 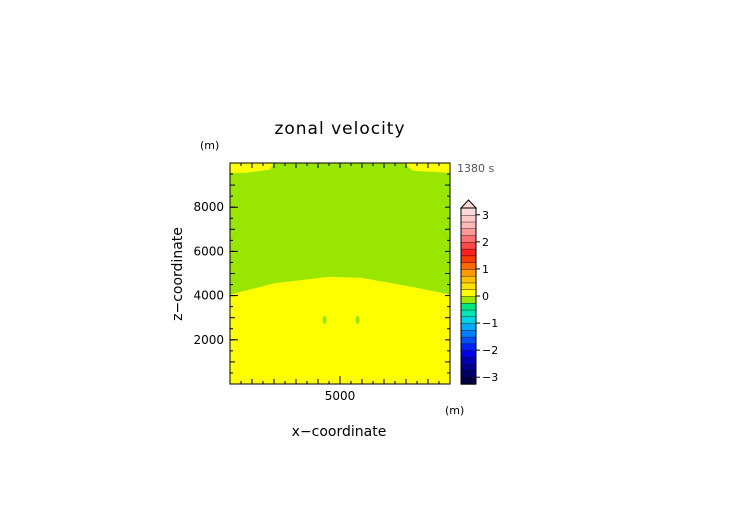 I want to click on x-axis-label: x−coordinate, so click(x=339, y=432).